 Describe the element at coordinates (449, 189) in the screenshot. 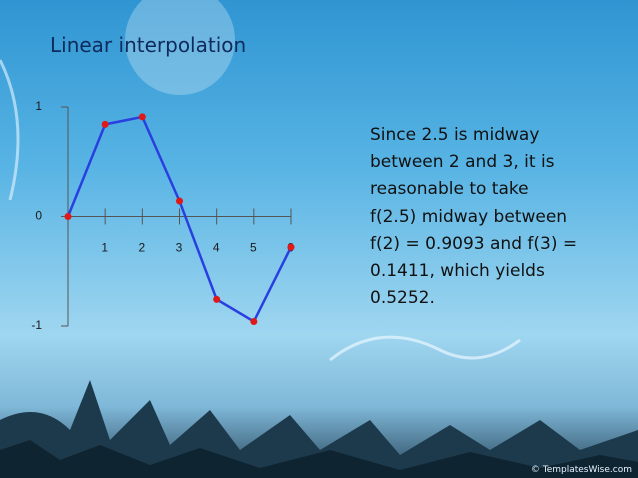

I see `annotation-line: reasonable to take` at that location.